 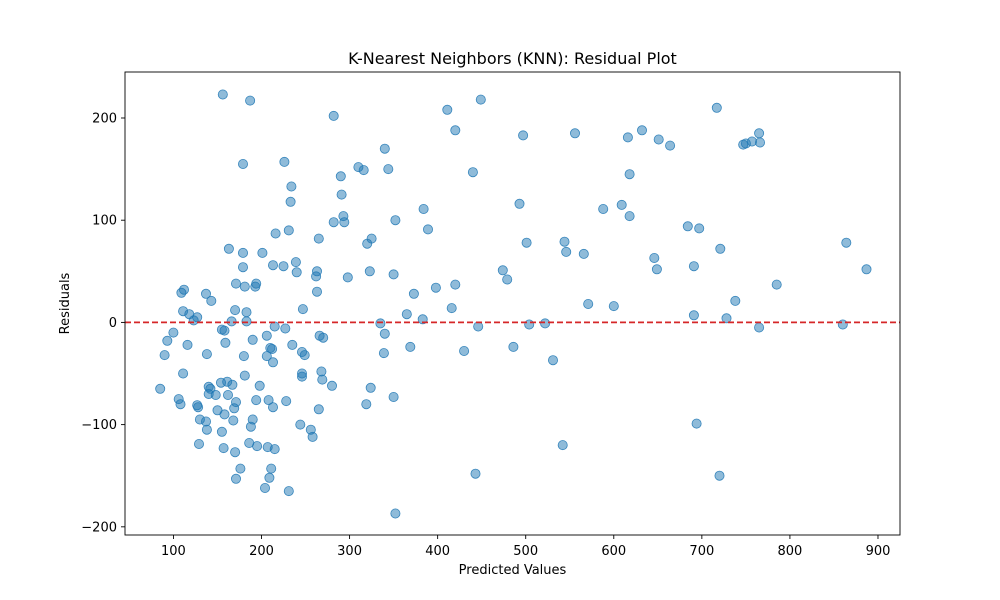 I want to click on x-tick-label: 800, so click(x=790, y=551).